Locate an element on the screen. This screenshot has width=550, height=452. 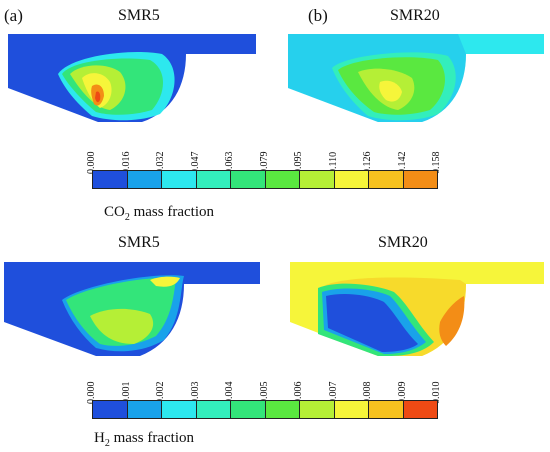
h2-colorbar-label: H2 mass fraction is located at coordinates (144, 439).